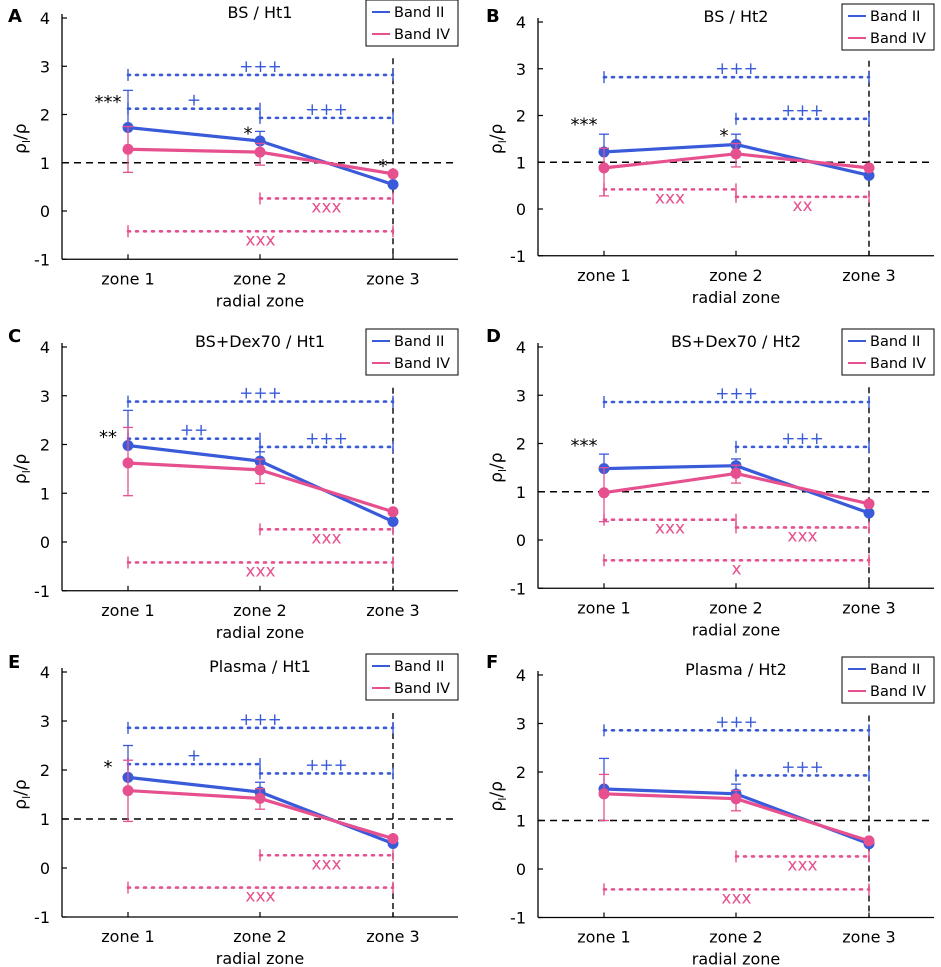 The image size is (941, 967). I want to click on panel-letter: A, so click(15, 16).